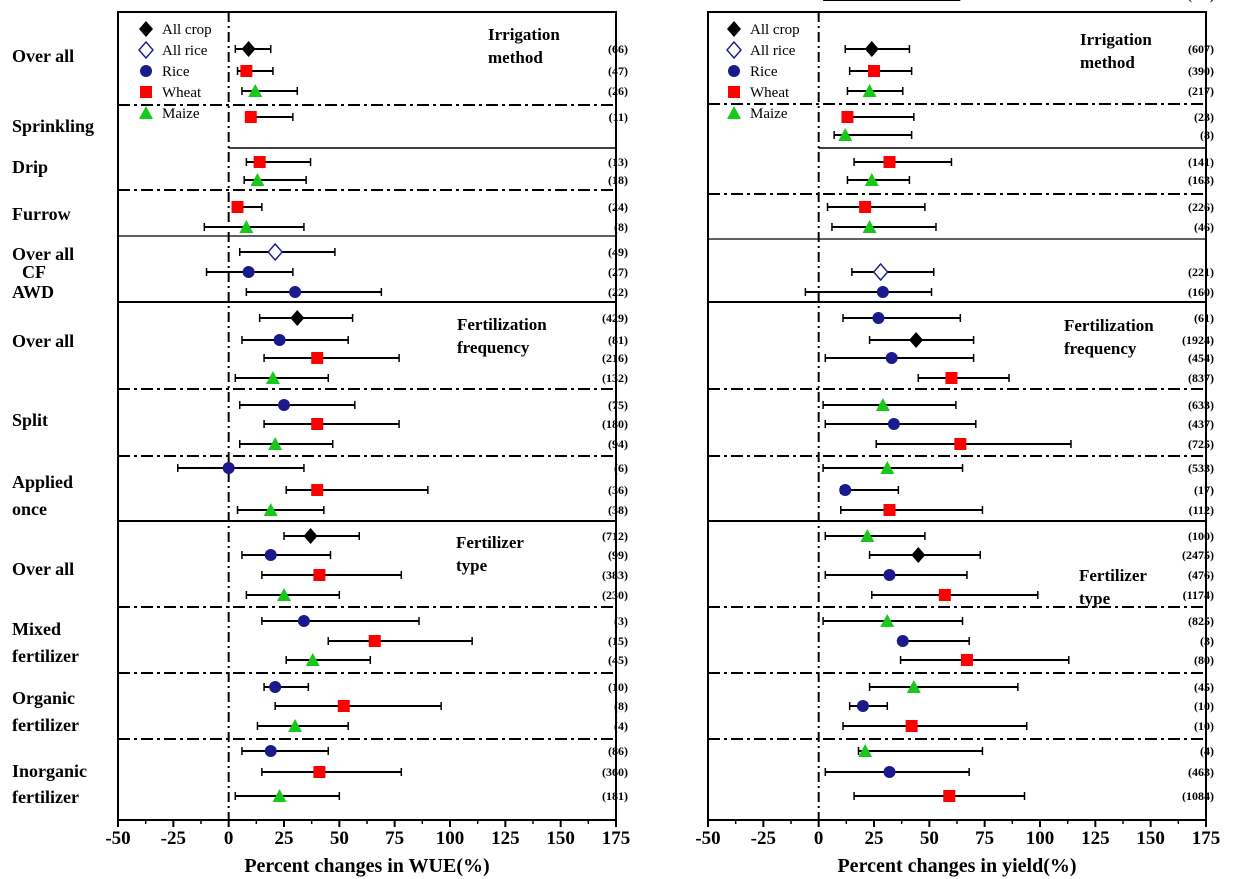 This screenshot has height=879, width=1245. I want to click on sample-size-label: (163), so click(1201, 180).